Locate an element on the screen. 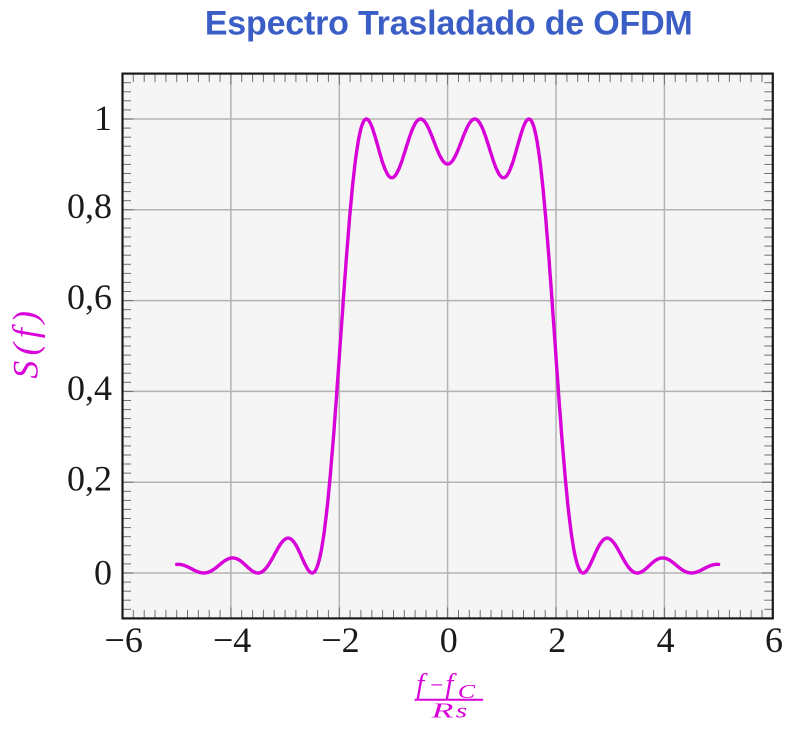  svg-text: s is located at coordinates (462, 711).